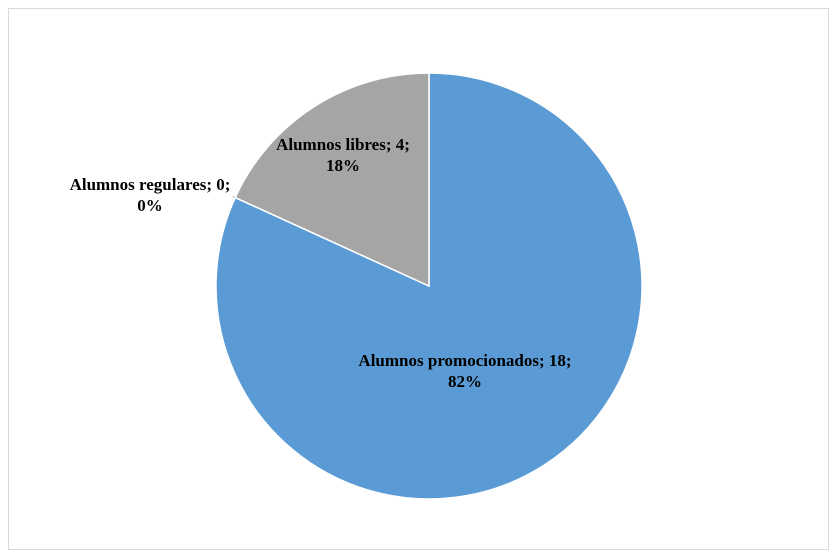  What do you see at coordinates (332, 180) in the screenshot?
I see `pie-slice` at bounding box center [332, 180].